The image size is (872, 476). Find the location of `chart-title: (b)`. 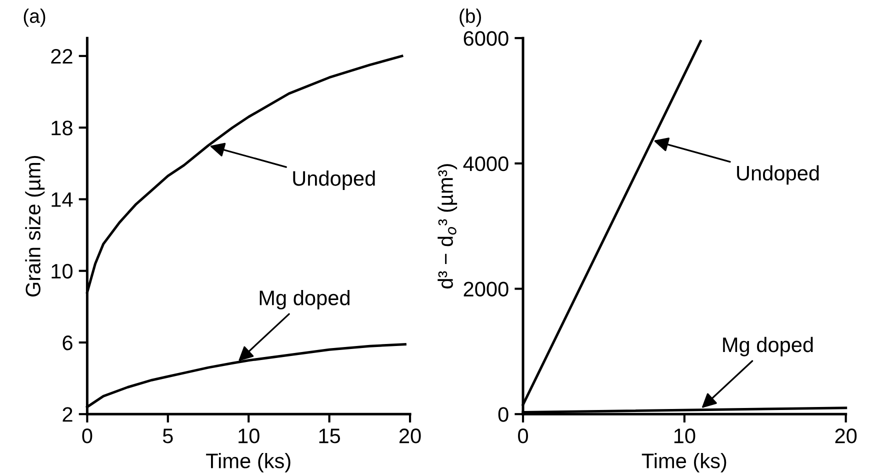

chart-title: (b) is located at coordinates (471, 17).